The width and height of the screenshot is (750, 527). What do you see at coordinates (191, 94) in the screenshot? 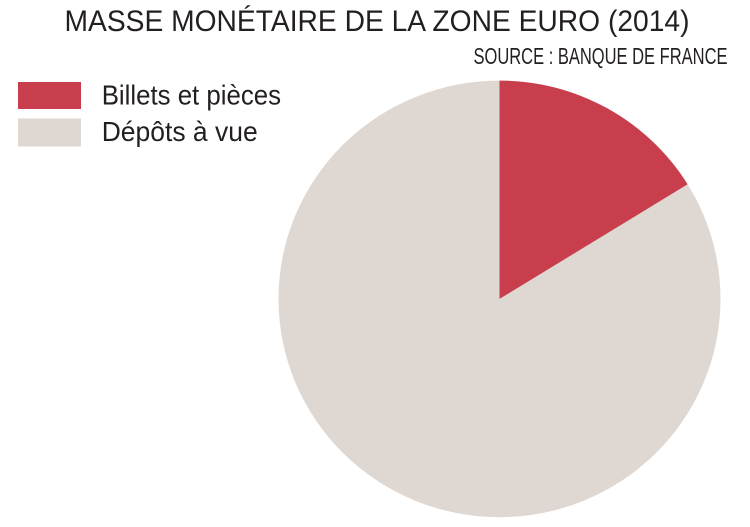
I see `svg-text: Billets et pièces` at bounding box center [191, 94].